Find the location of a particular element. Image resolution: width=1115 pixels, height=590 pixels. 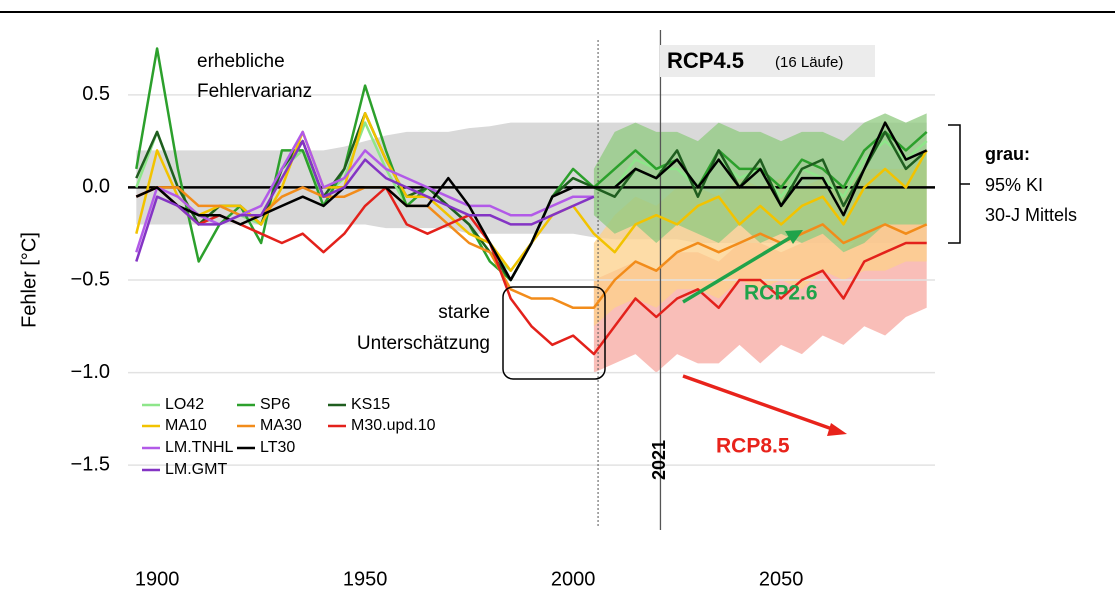

variance-note: erhebliche is located at coordinates (241, 61).